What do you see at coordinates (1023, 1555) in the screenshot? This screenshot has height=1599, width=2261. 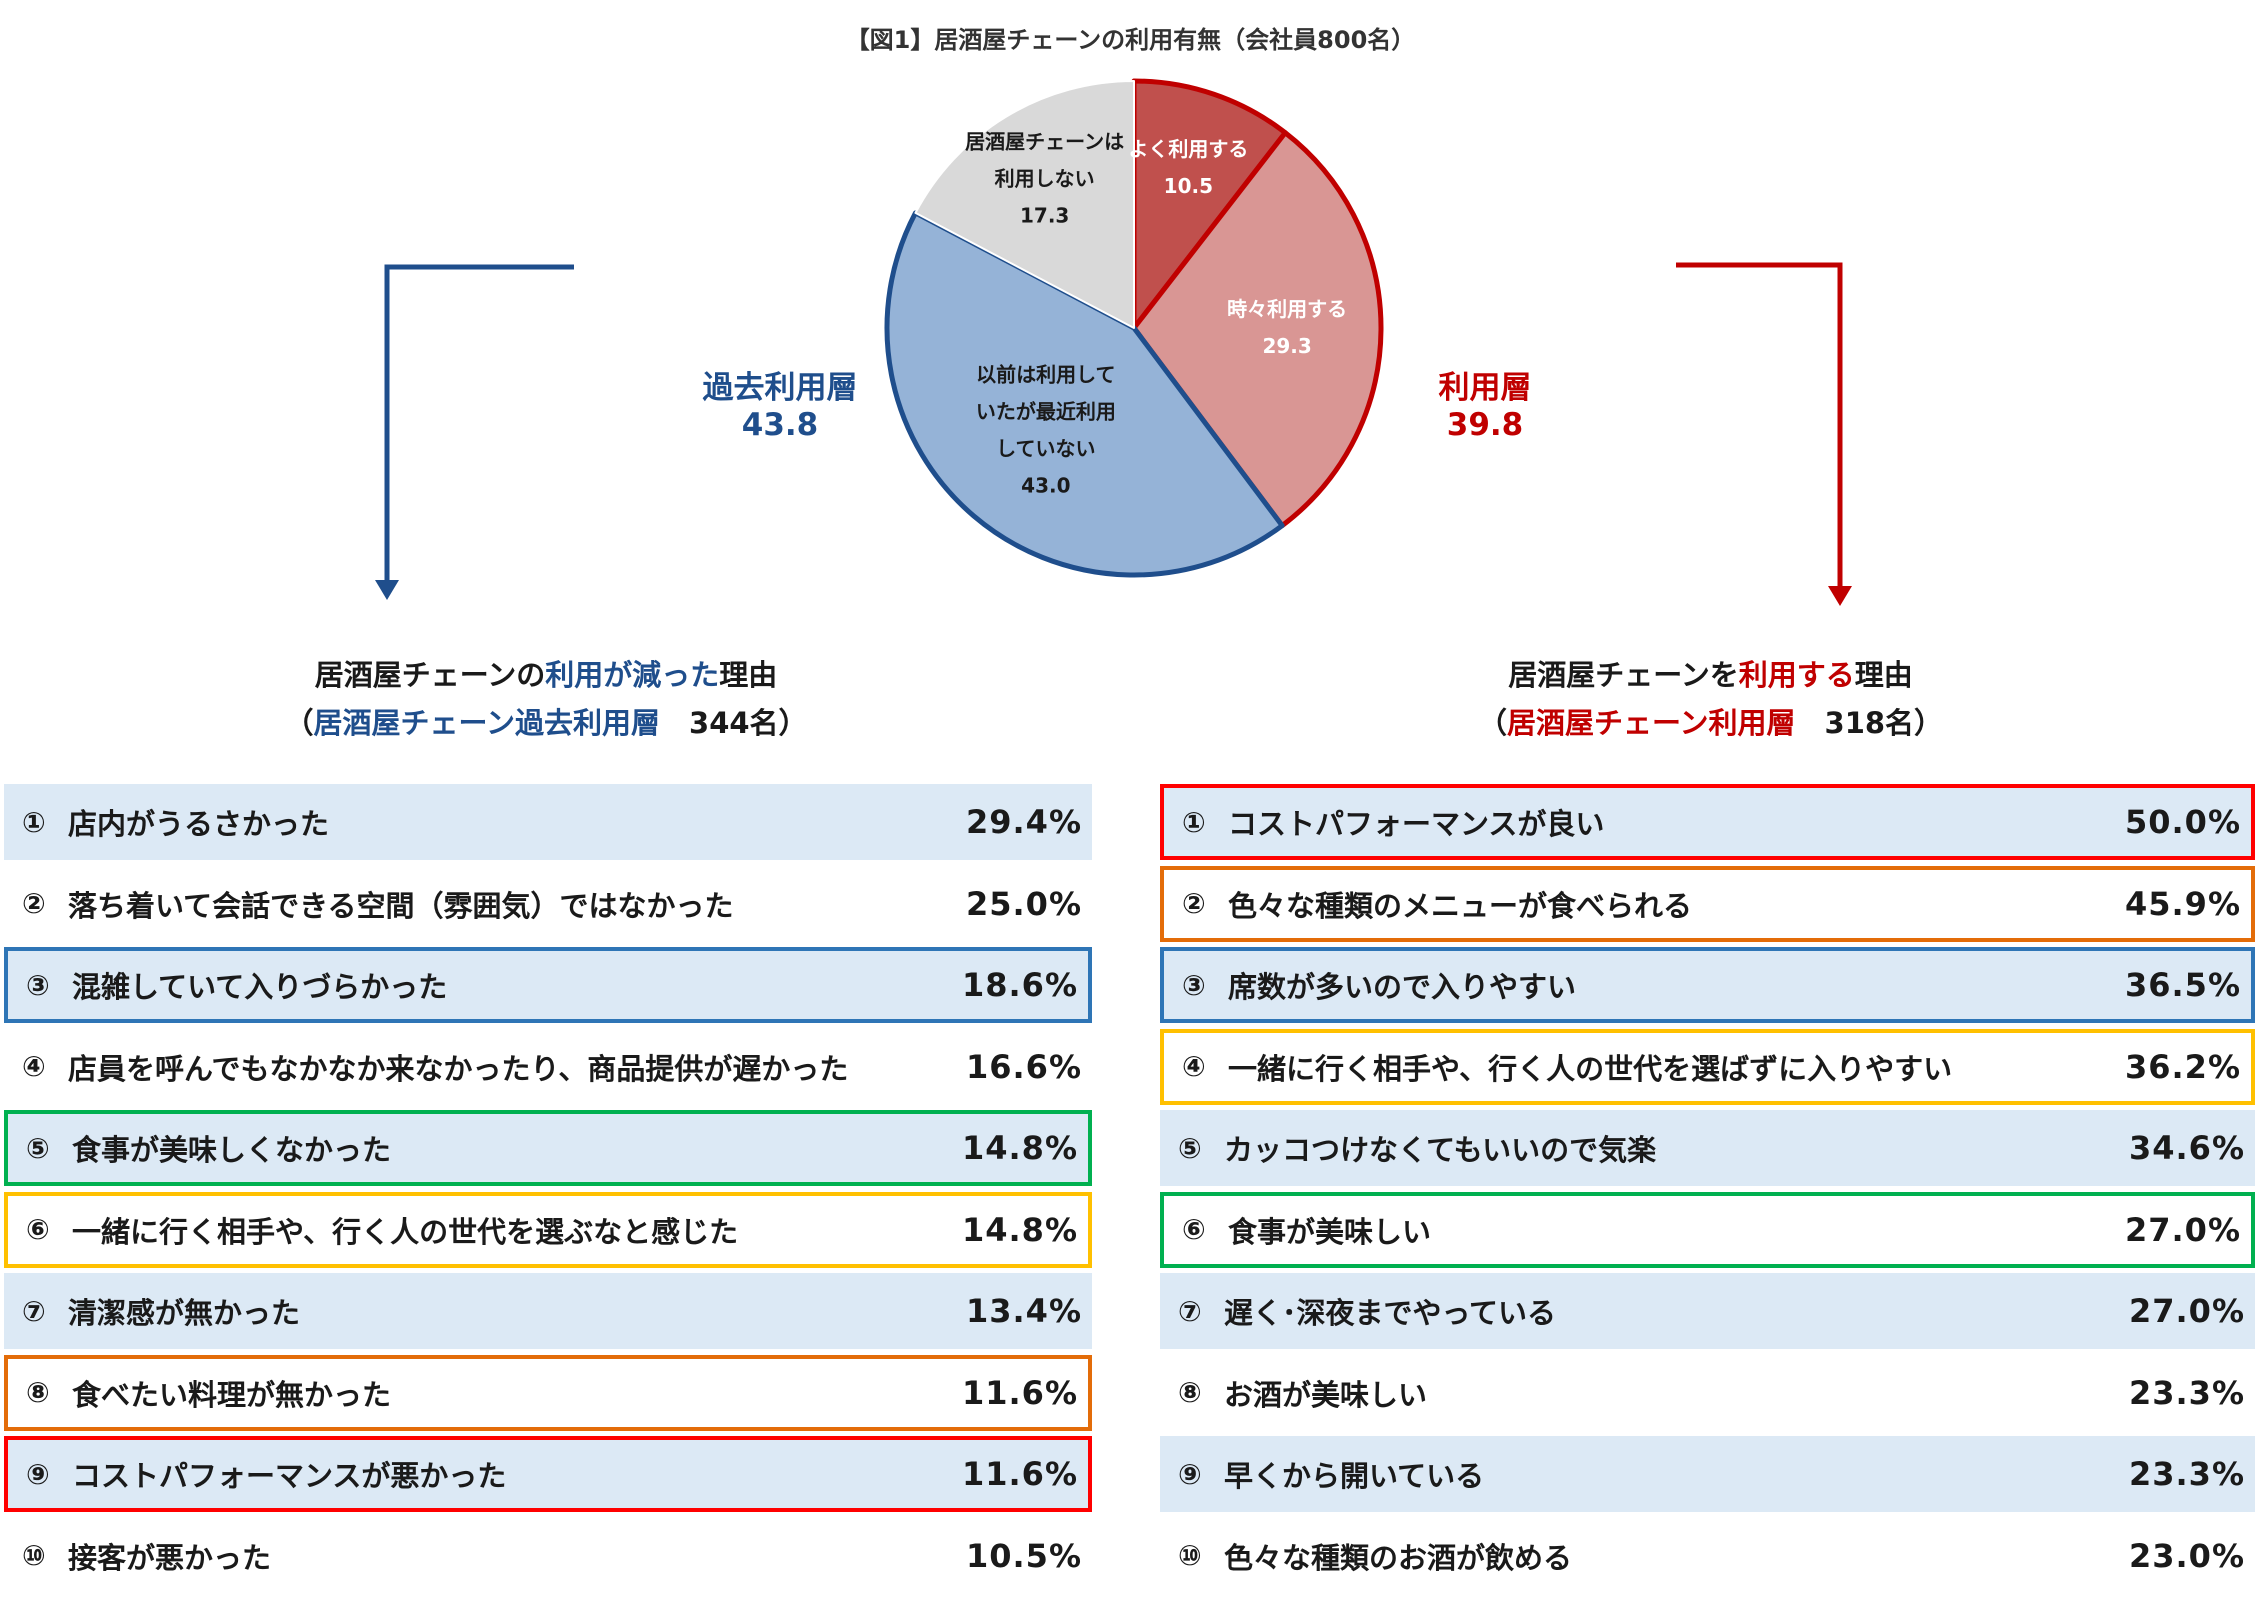 I see `reason-percentage: 10.5%` at bounding box center [1023, 1555].